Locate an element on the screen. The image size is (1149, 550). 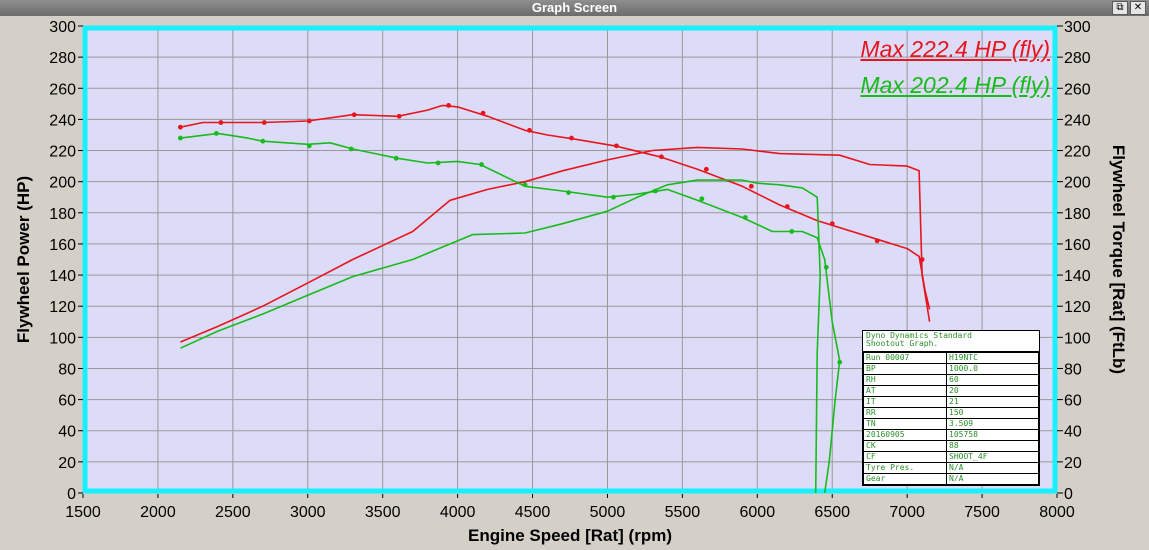
info-value: 60 is located at coordinates (992, 380).